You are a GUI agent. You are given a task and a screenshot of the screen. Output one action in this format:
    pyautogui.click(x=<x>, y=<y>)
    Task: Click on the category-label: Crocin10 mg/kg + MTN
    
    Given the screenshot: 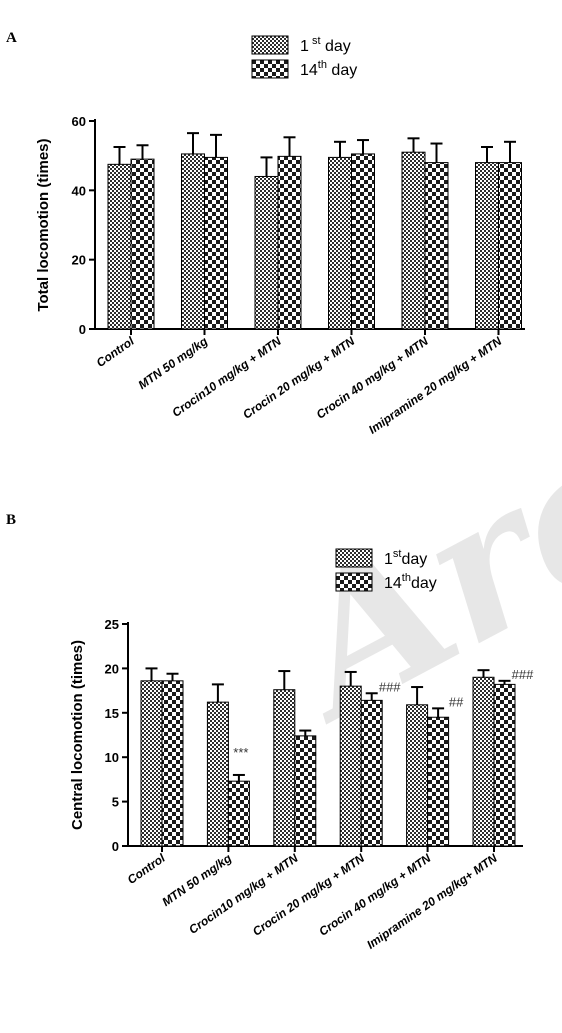 What is the action you would take?
    pyautogui.click(x=243, y=894)
    